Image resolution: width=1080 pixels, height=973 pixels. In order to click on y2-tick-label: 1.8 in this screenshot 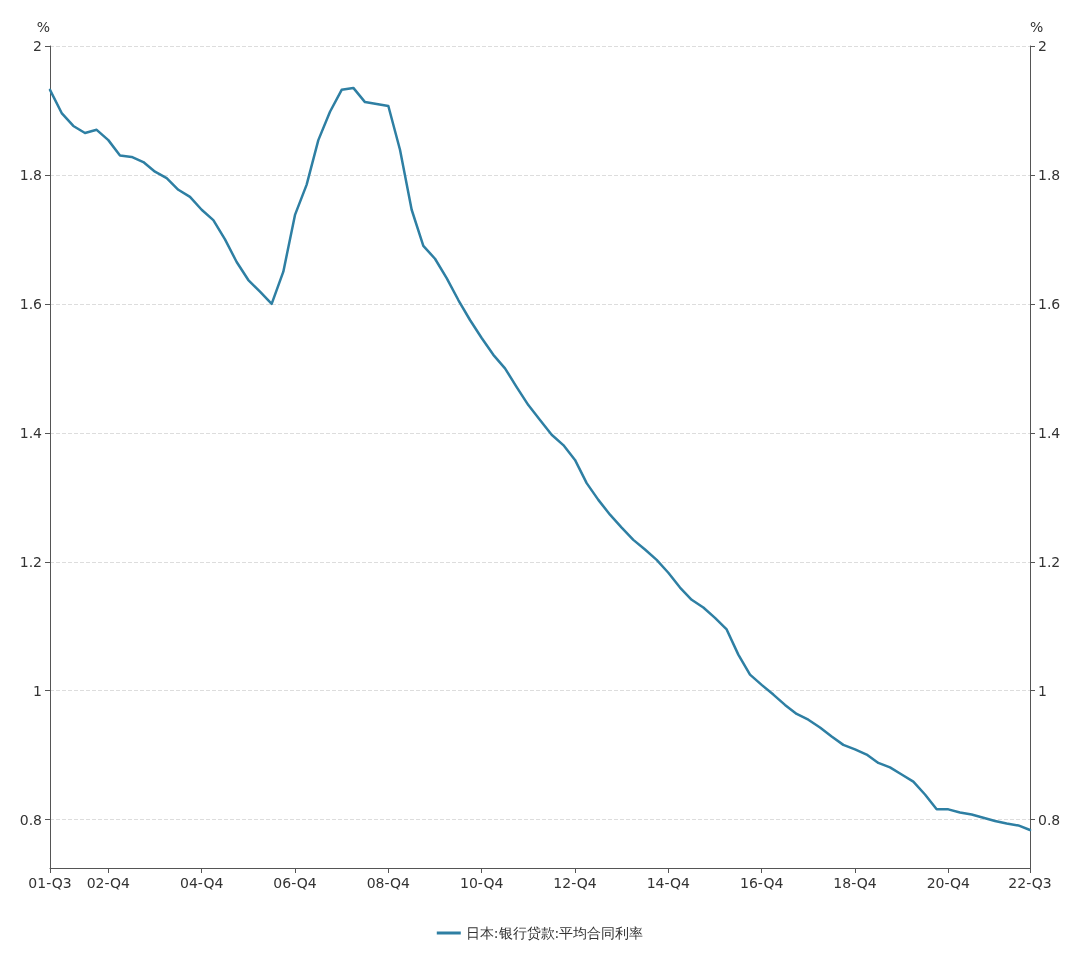, I will do `click(1049, 174)`.